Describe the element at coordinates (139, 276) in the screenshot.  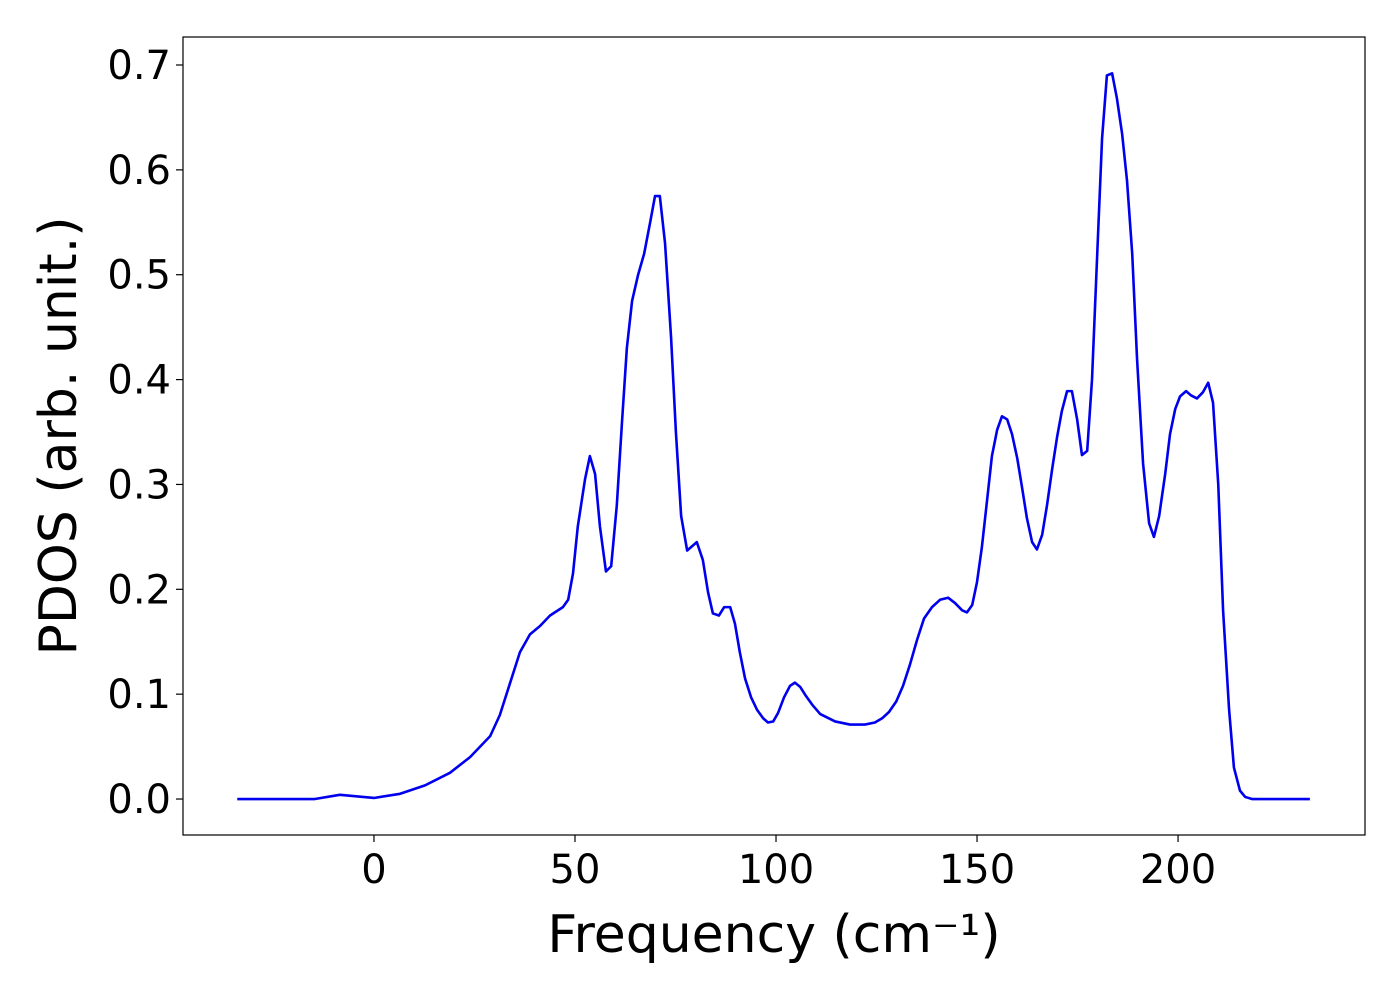
I see `y-tick-label: 0.5` at that location.